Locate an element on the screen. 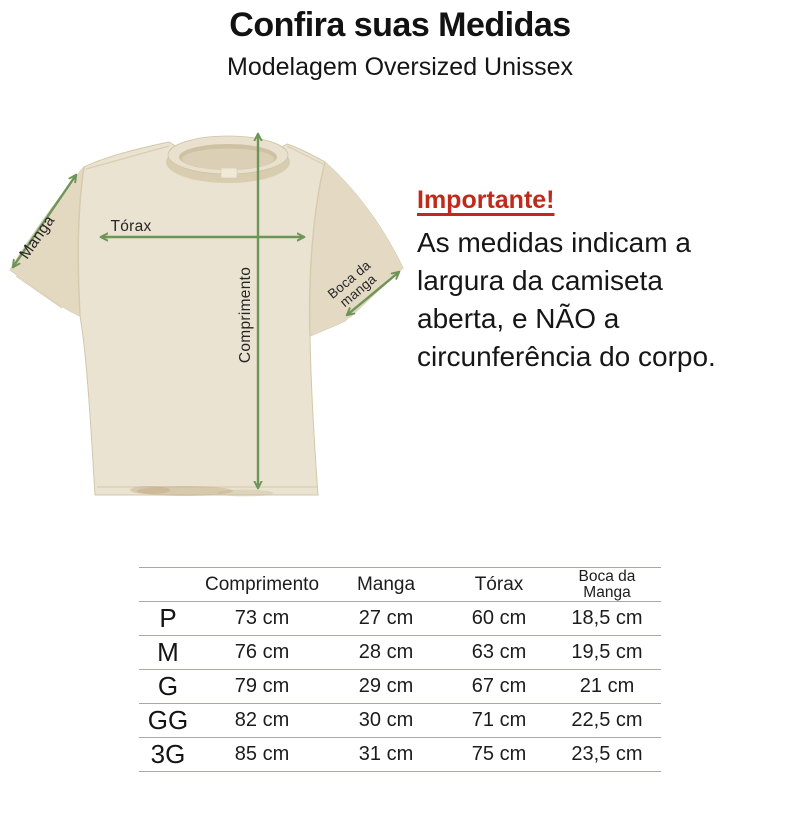 The image size is (800, 820). measurement-value: 27 cm is located at coordinates (386, 618).